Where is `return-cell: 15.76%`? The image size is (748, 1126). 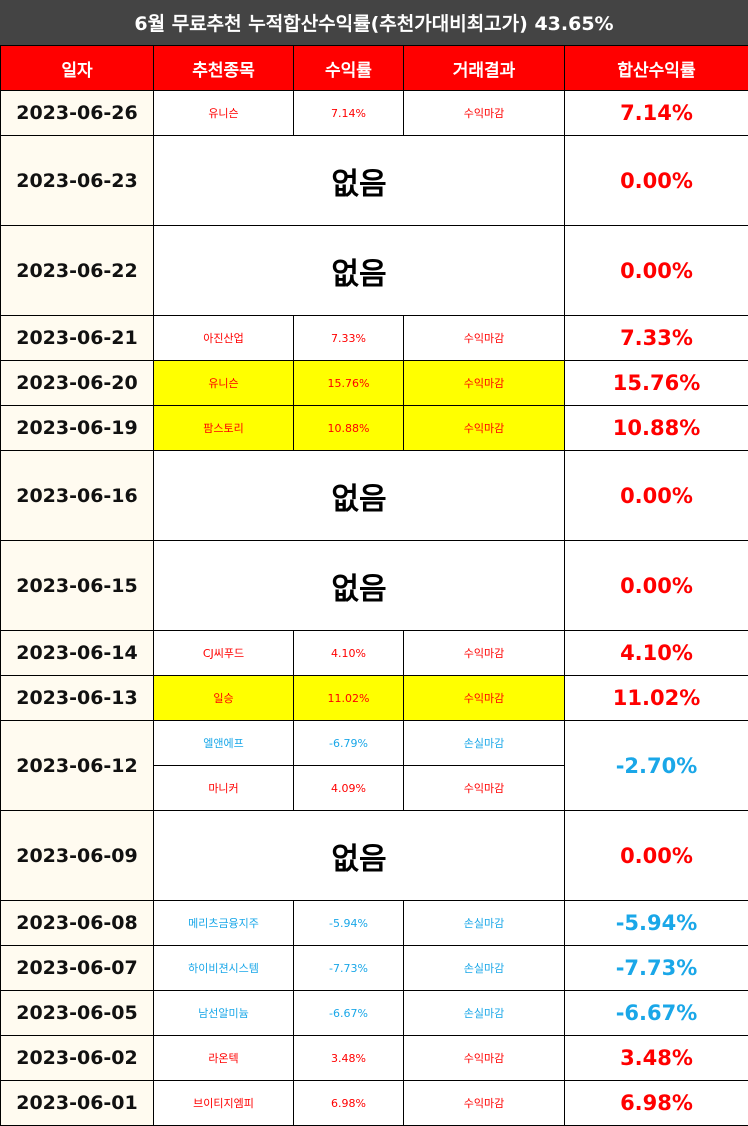 return-cell: 15.76% is located at coordinates (348, 383).